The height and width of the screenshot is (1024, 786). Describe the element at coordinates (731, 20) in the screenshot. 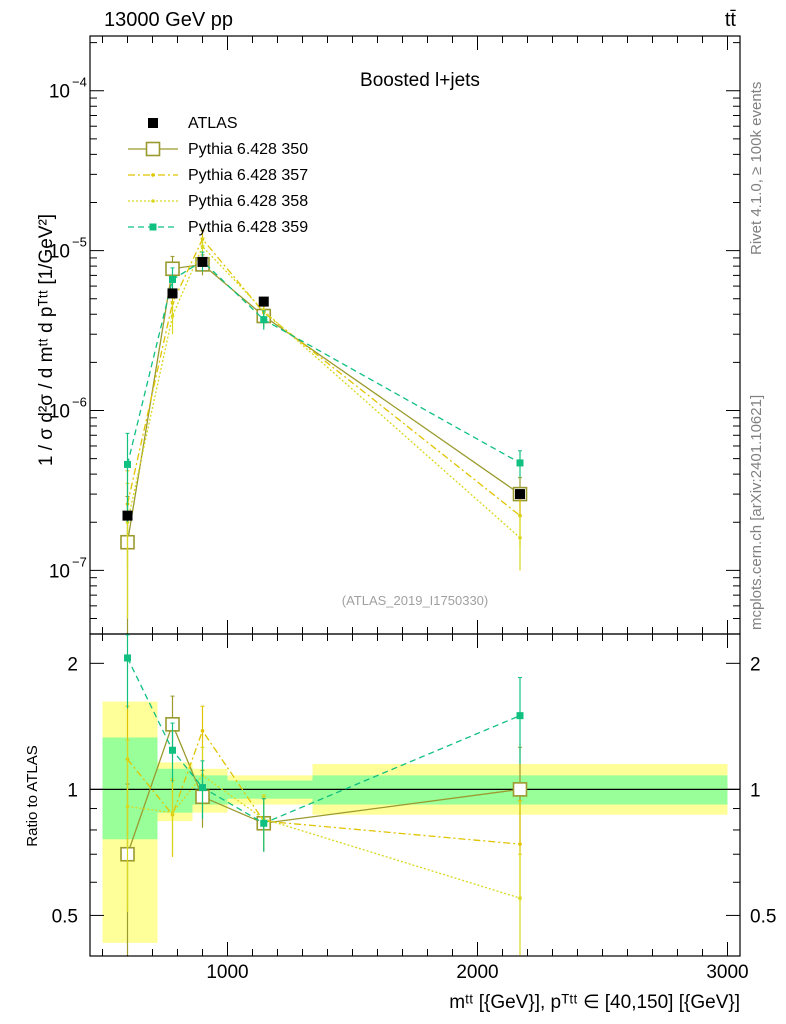

I see `process-label: tt̄` at that location.